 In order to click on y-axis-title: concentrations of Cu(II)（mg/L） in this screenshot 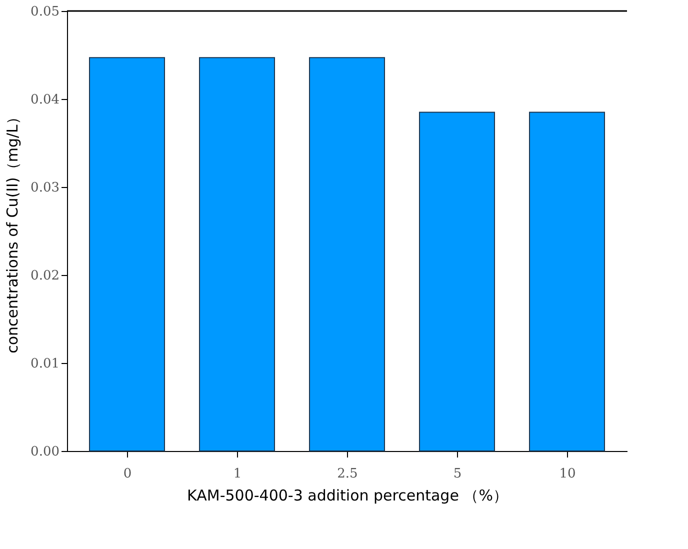, I will do `click(13, 232)`.